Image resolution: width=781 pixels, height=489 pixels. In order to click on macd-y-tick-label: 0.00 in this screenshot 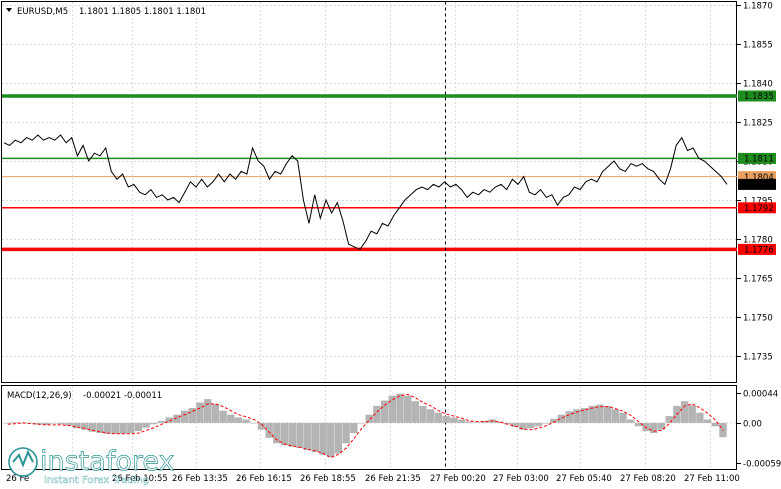, I will do `click(752, 425)`.